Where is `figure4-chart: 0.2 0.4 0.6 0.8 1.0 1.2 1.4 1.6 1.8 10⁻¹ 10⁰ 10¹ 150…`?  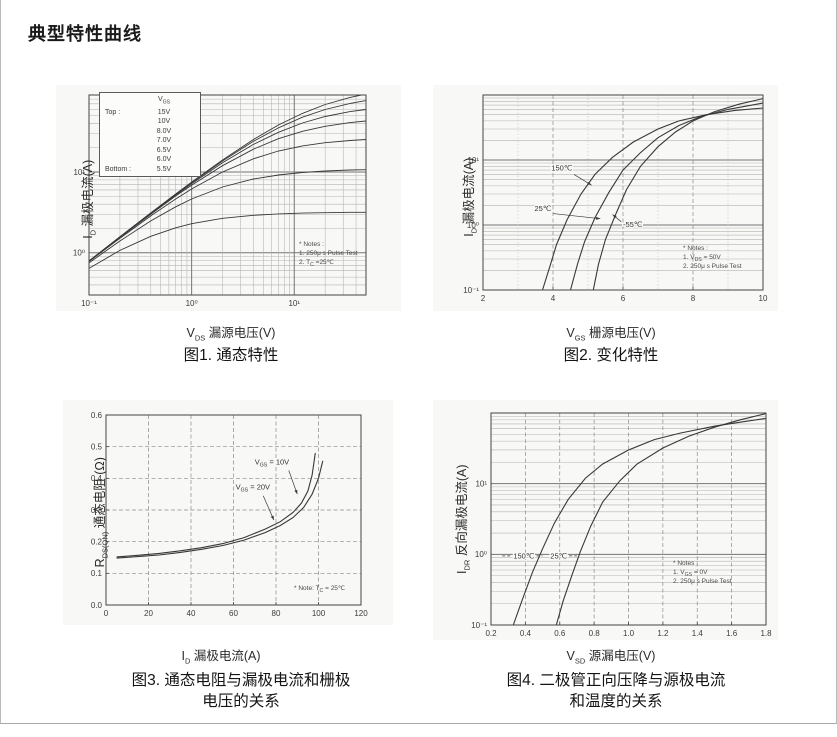
figure4-chart: 0.2 0.4 0.6 0.8 1.0 1.2 1.4 1.6 1.8 10⁻¹ 10⁰ 10¹ 150… is located at coordinates (605, 520).